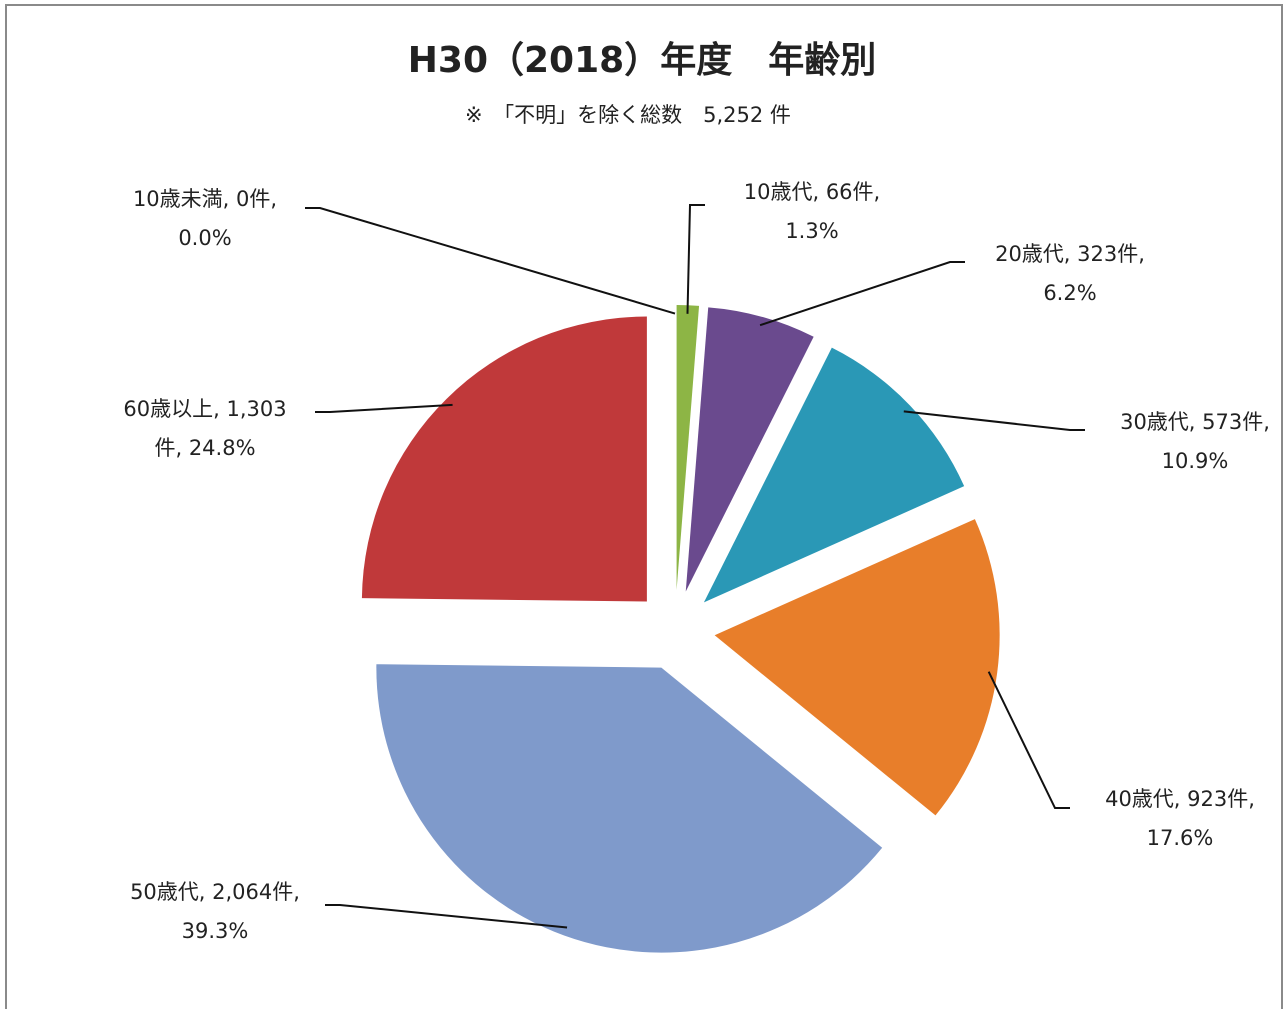  I want to click on data-label: 20歳代, 323件,, so click(1070, 254).